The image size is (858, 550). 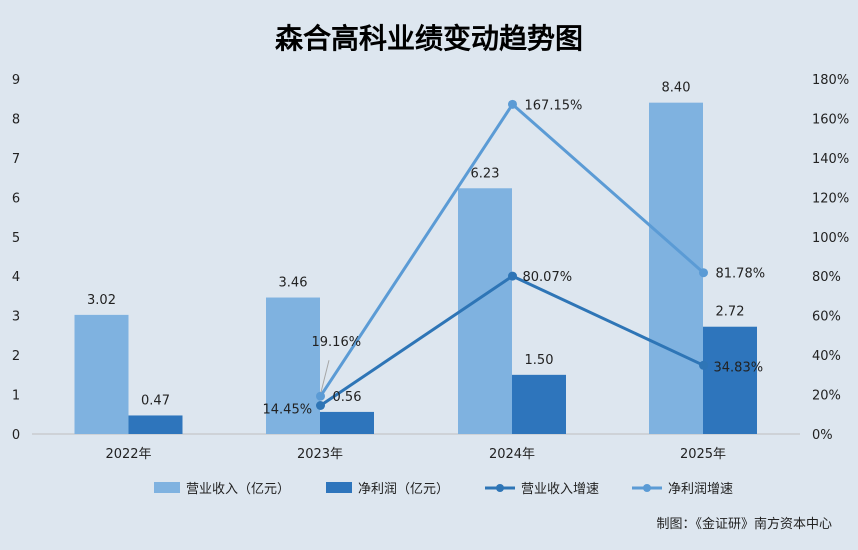 I want to click on bar-data-label: 8.40, so click(x=676, y=88).